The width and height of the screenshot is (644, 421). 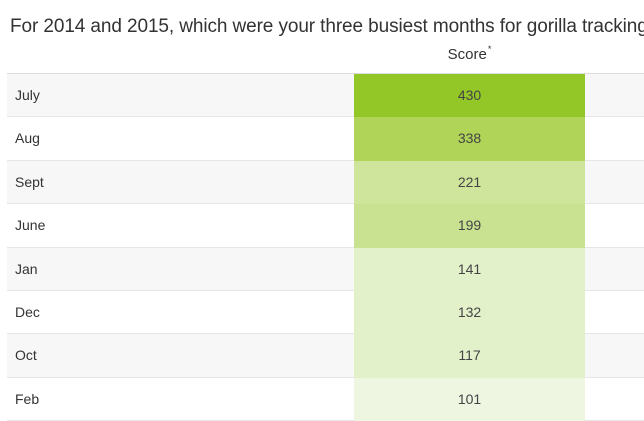 What do you see at coordinates (27, 398) in the screenshot?
I see `row-label: Feb` at bounding box center [27, 398].